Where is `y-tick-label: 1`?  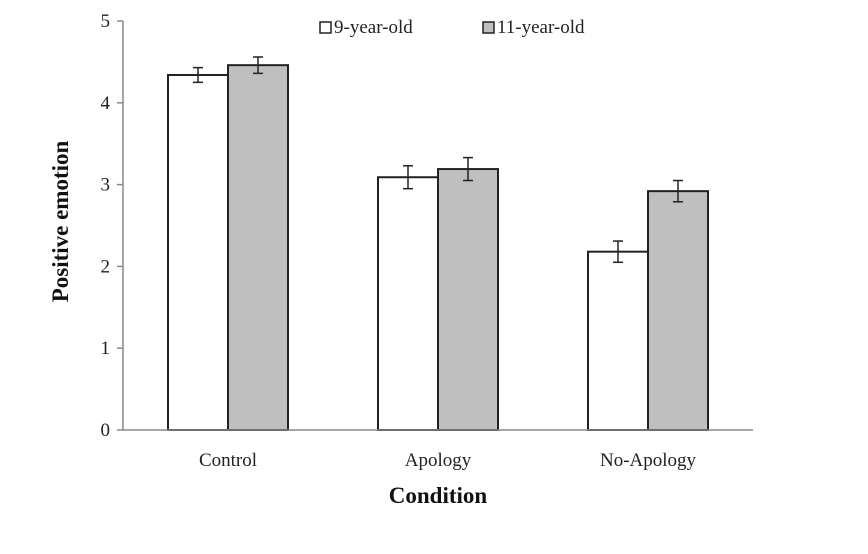 y-tick-label: 1 is located at coordinates (106, 348).